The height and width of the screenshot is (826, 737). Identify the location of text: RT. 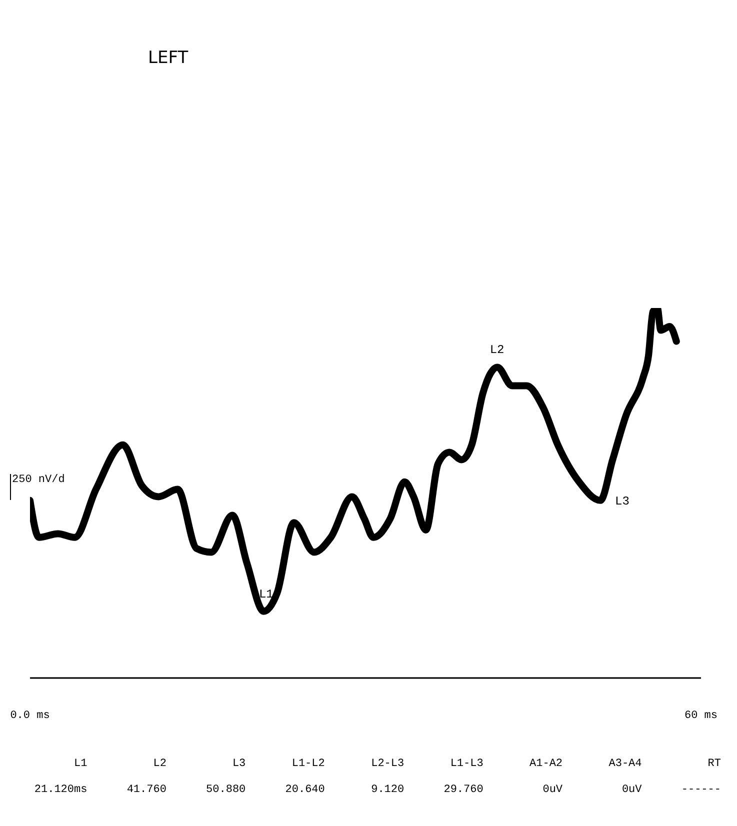
(713, 764).